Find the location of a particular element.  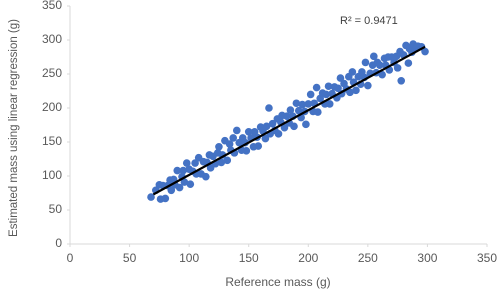

y-tick-label: 0 is located at coordinates (58, 243).